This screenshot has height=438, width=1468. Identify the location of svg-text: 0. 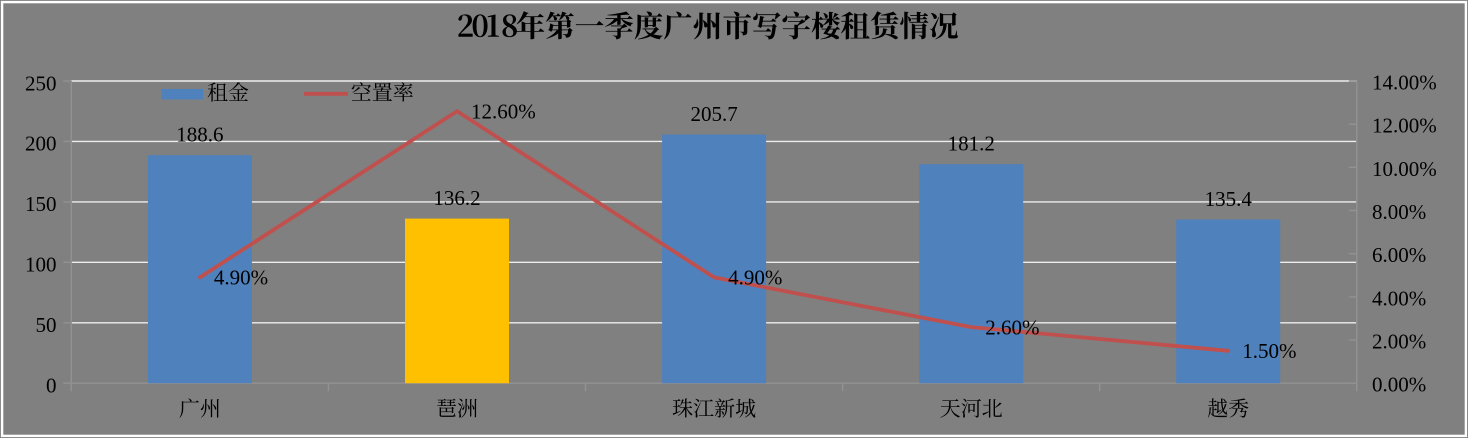
(51, 386).